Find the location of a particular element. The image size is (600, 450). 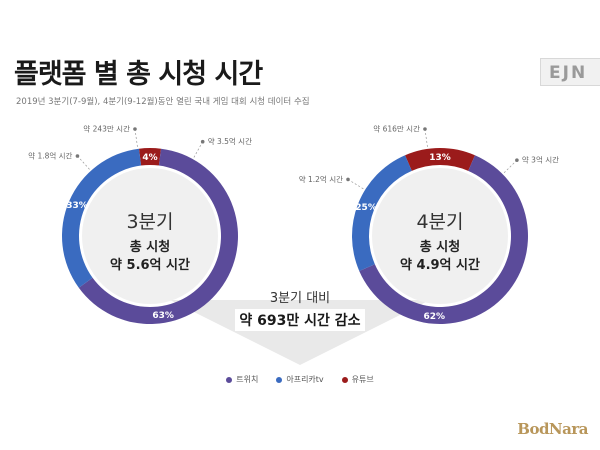

legend: 트위치 아프리카tv 유튜브 is located at coordinates (300, 379).